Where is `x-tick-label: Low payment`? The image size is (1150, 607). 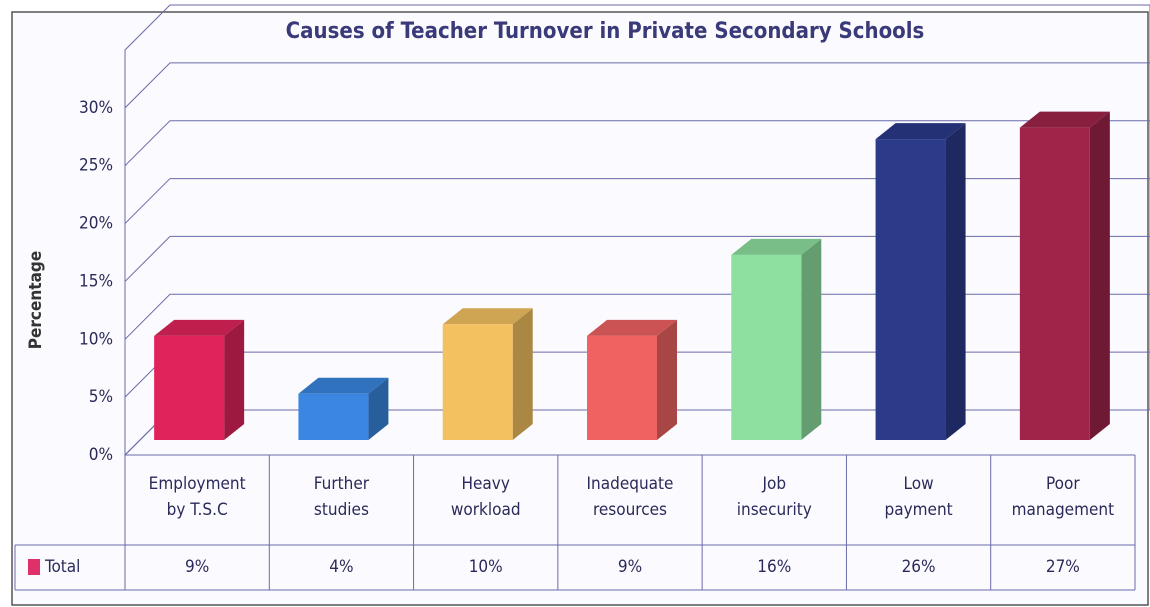
x-tick-label: Low payment is located at coordinates (919, 497).